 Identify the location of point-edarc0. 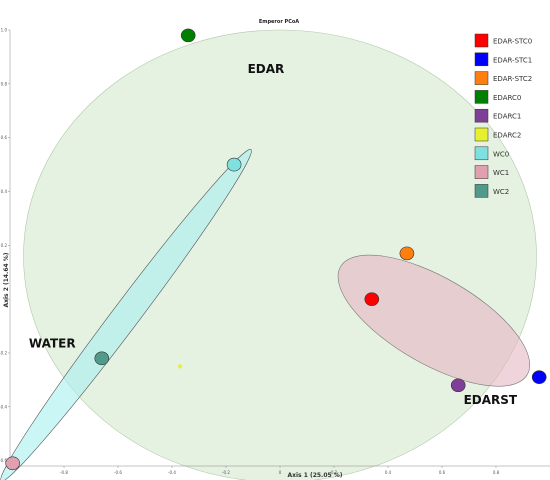
(188, 35).